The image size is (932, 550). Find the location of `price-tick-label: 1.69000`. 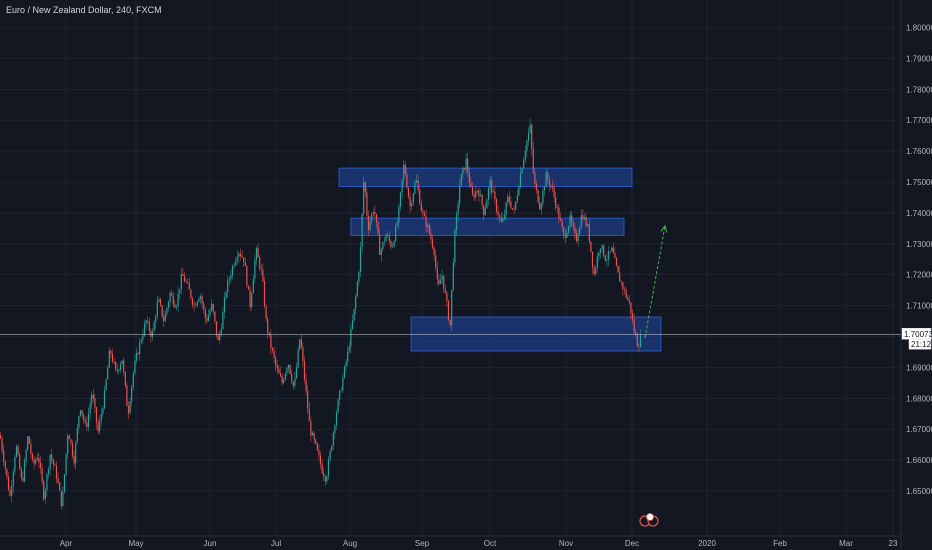

price-tick-label: 1.69000 is located at coordinates (919, 367).